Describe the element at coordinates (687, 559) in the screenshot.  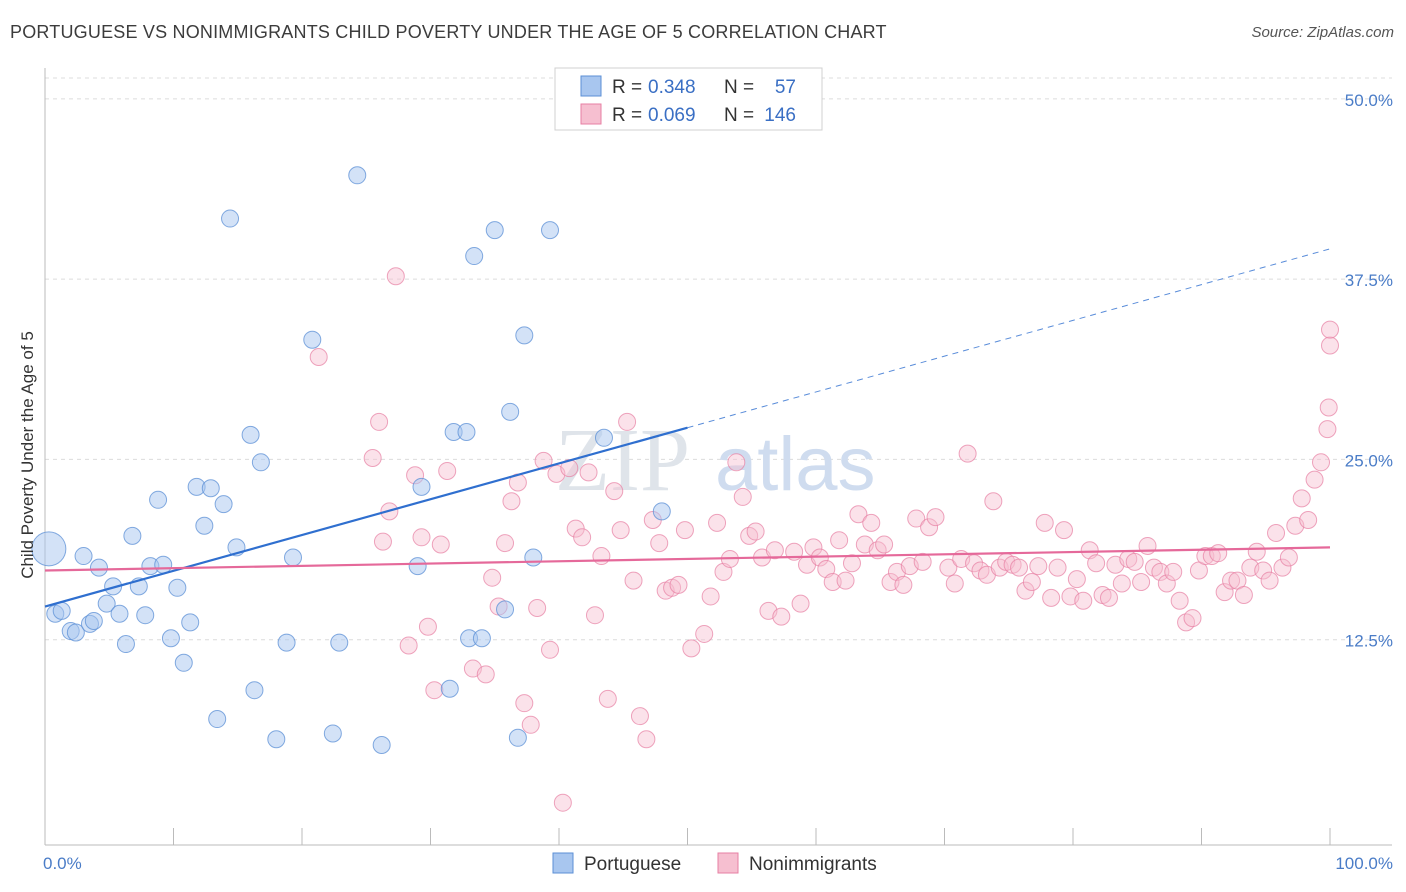
I see `nonimmigrants-trend-line` at that location.